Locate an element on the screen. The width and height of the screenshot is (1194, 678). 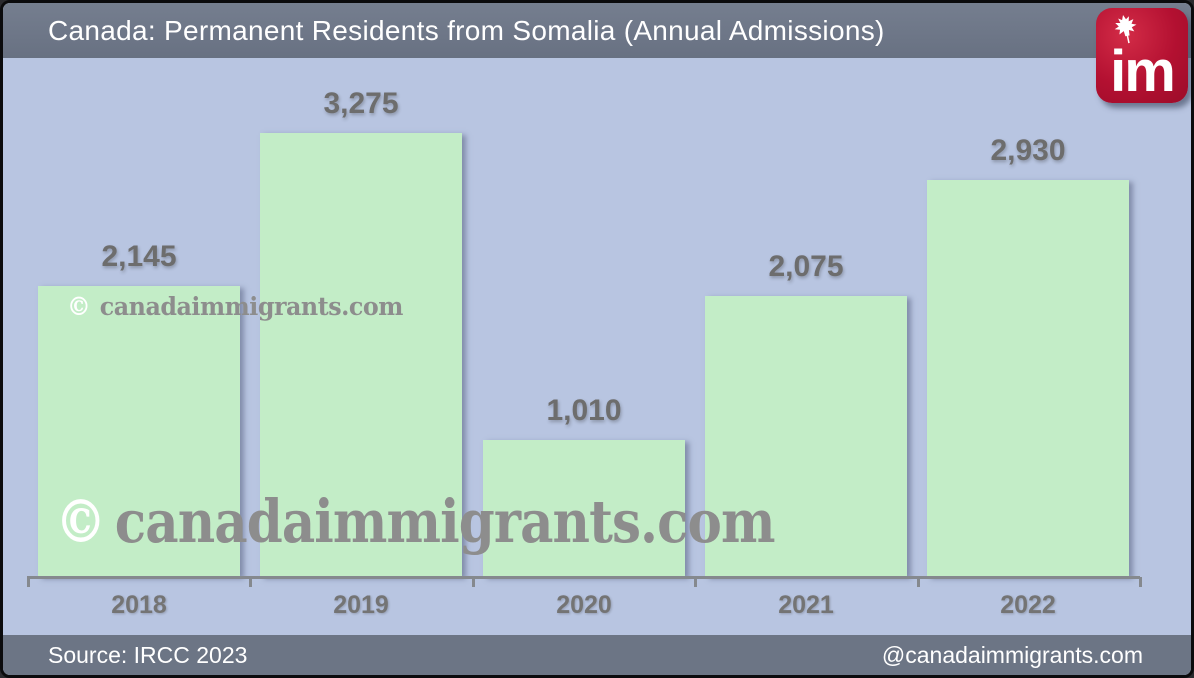
value-label-2022: 2,930 is located at coordinates (1028, 150).